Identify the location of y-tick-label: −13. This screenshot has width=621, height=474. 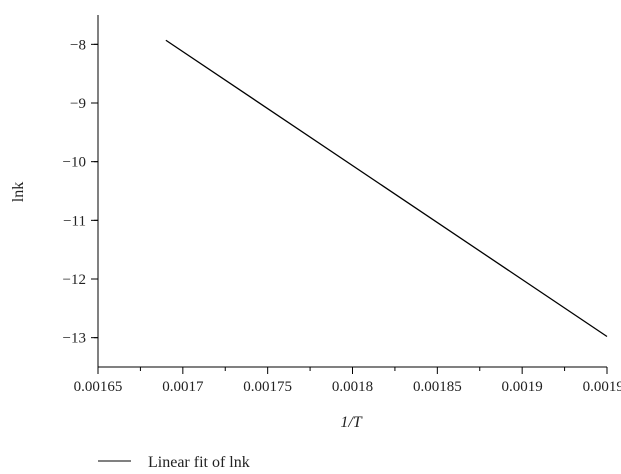
(74, 339).